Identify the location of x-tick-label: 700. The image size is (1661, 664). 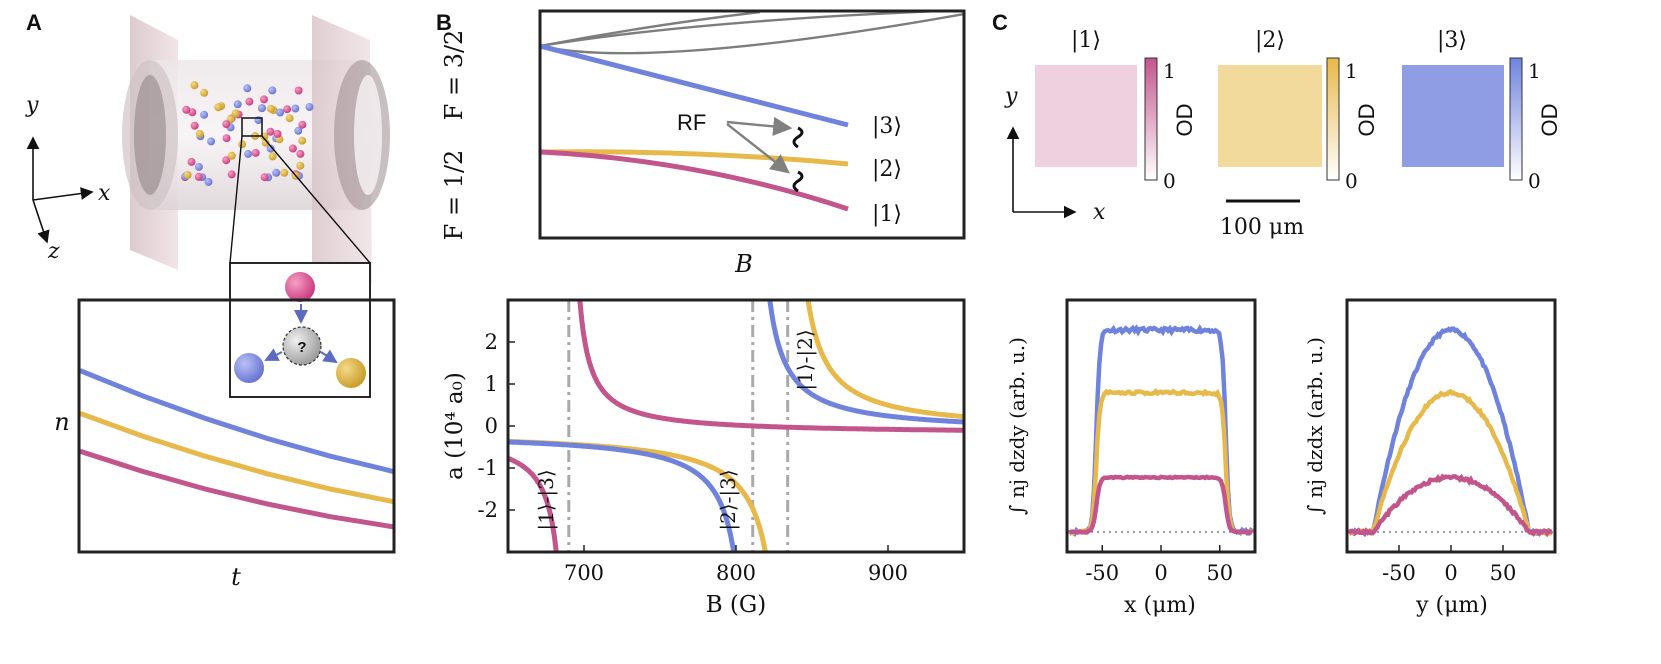
(584, 573).